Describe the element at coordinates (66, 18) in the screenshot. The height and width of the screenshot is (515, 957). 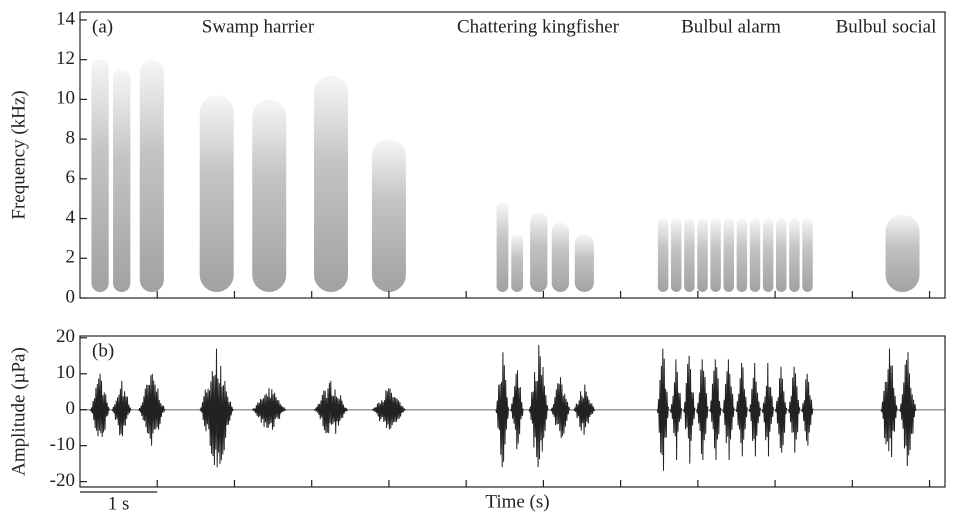
I see `y-tick-label: 14` at that location.